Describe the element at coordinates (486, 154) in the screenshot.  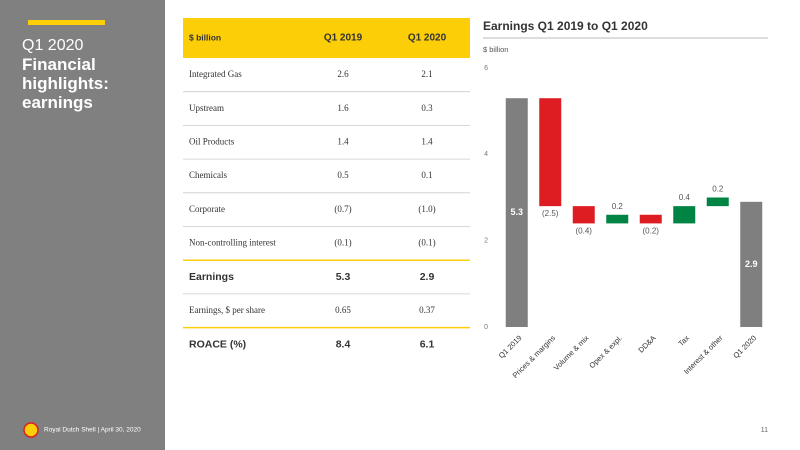
I see `y-tick-label: 4` at that location.